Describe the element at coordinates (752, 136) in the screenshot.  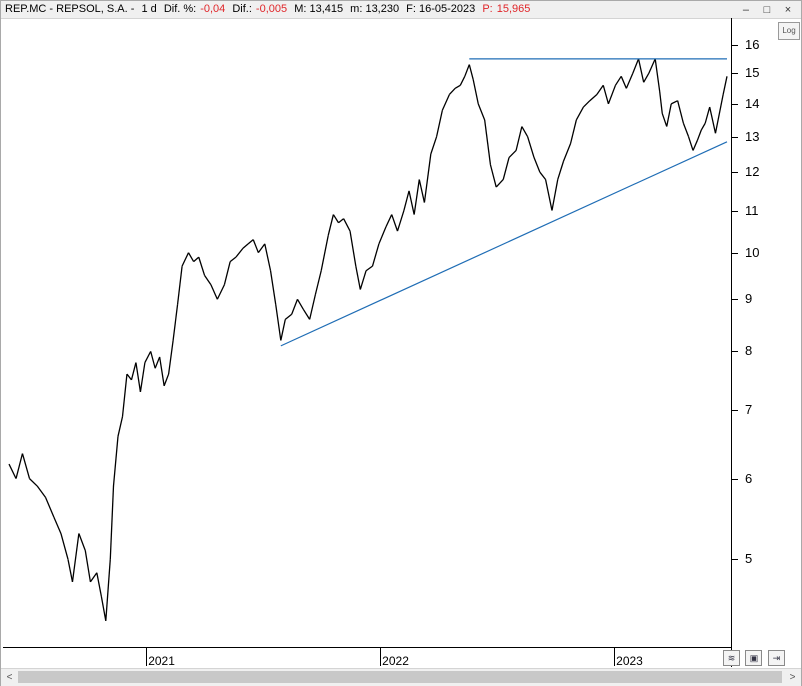
I see `y-tick-label: 13` at that location.